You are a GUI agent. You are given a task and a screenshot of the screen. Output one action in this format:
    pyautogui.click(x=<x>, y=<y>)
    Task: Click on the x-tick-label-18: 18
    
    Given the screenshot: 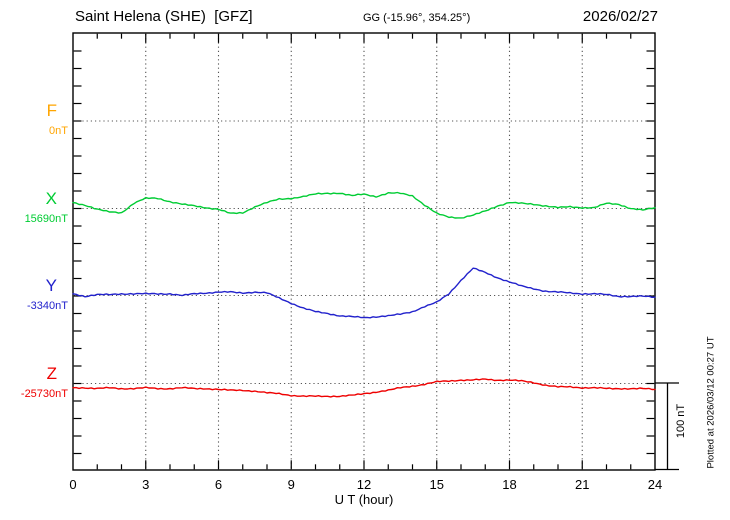 What is the action you would take?
    pyautogui.click(x=509, y=484)
    